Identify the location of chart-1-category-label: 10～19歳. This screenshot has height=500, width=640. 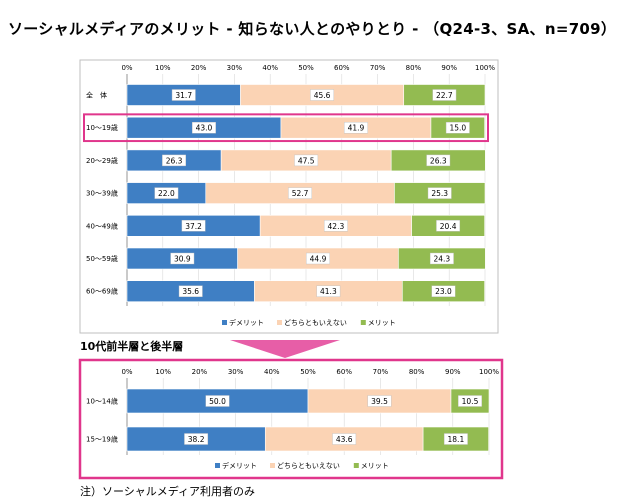
(102, 127).